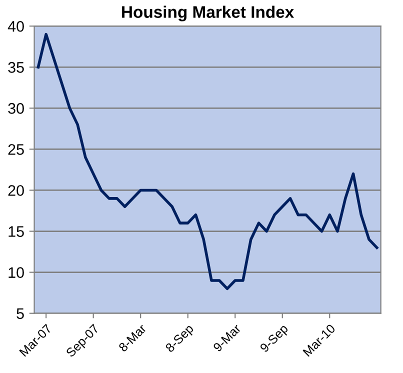  Describe the element at coordinates (16, 231) in the screenshot. I see `y-tick-label: 15` at that location.